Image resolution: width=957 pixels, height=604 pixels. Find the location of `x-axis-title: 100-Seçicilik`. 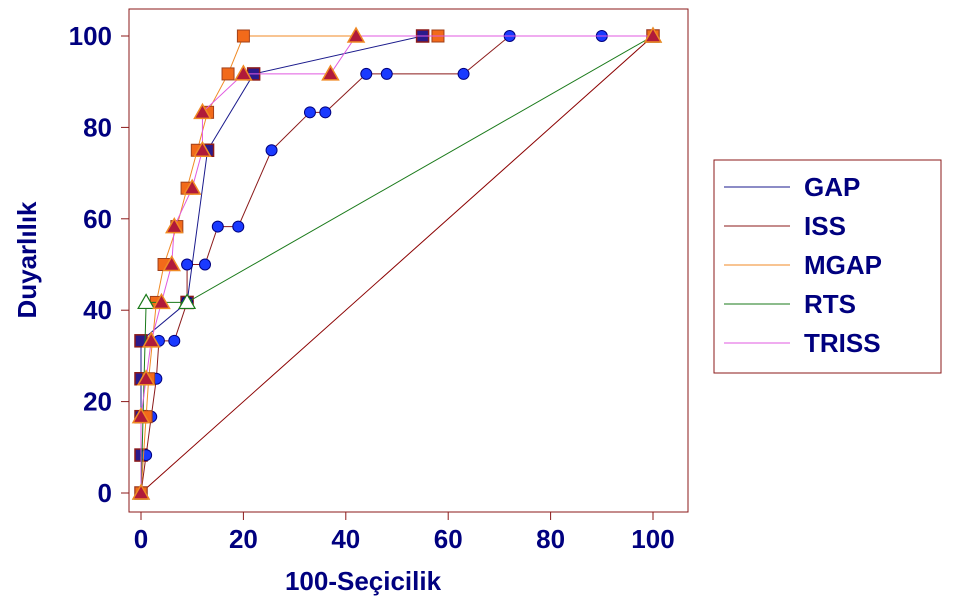

x-axis-title: 100-Seçicilik is located at coordinates (363, 581).